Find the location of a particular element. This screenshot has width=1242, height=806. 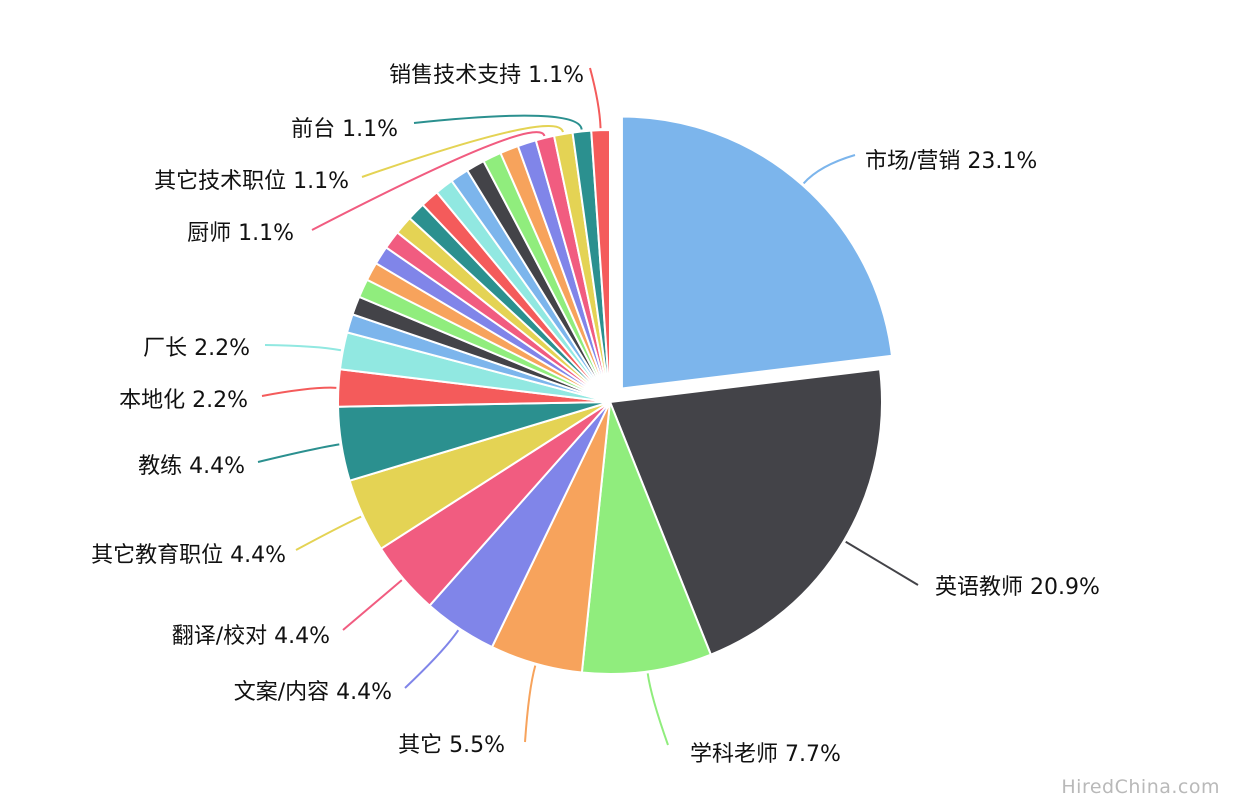

data-label: 文案/内容 4.4% is located at coordinates (313, 692).